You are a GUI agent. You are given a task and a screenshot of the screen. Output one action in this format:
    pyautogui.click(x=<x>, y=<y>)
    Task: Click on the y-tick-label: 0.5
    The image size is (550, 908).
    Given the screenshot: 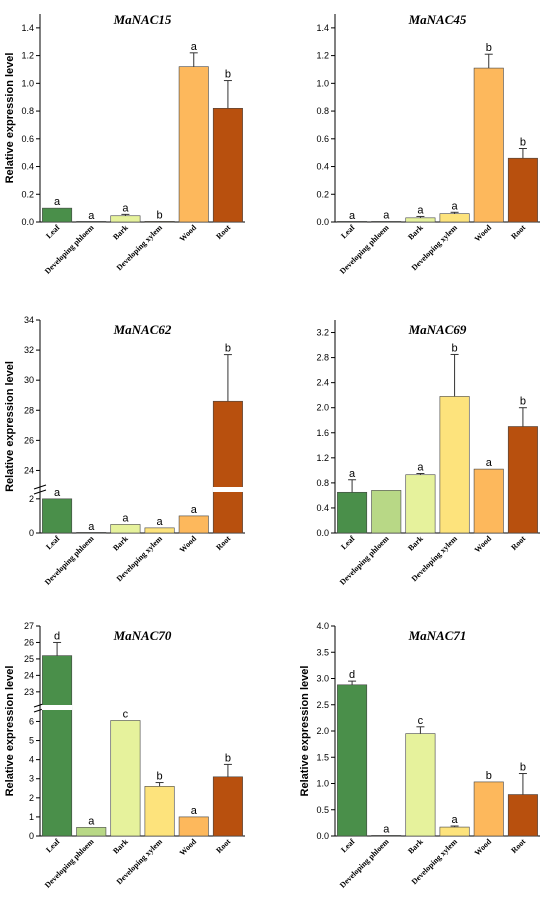 What is the action you would take?
    pyautogui.click(x=322, y=810)
    